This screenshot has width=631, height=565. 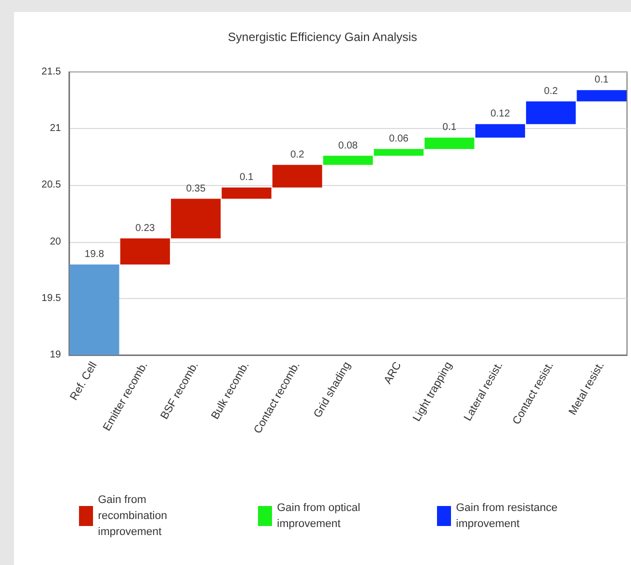 I want to click on data-label: 0.06, so click(x=398, y=138).